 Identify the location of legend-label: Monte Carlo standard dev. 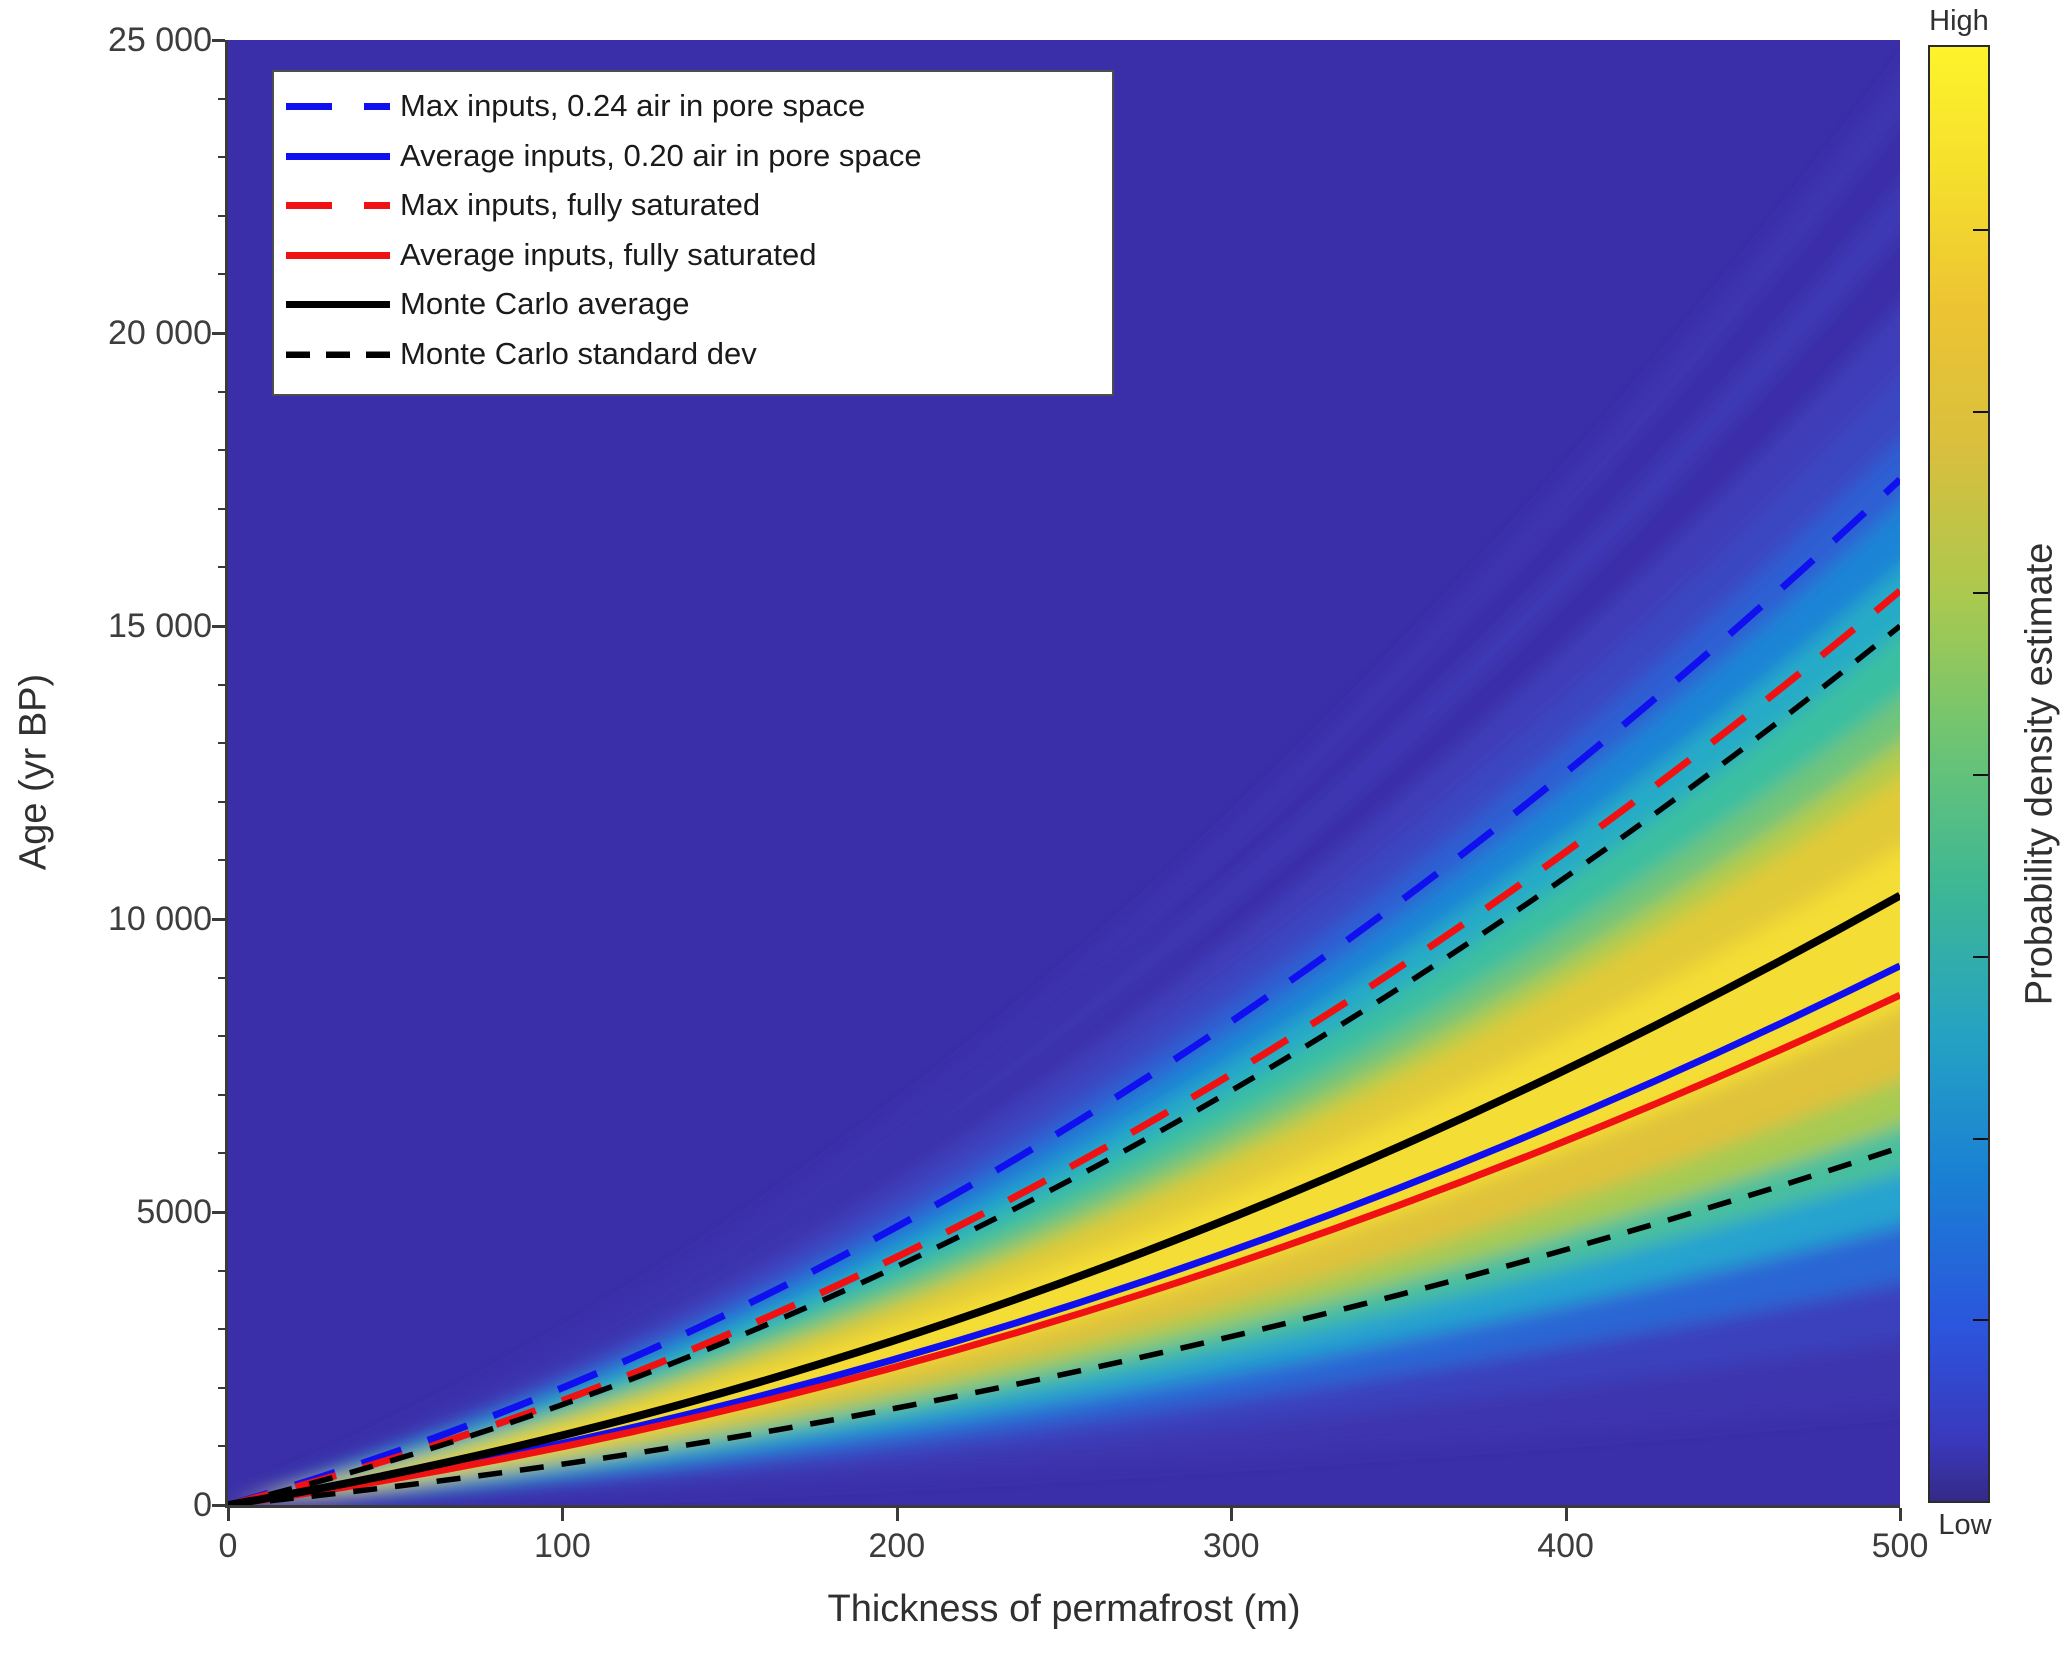
(578, 353).